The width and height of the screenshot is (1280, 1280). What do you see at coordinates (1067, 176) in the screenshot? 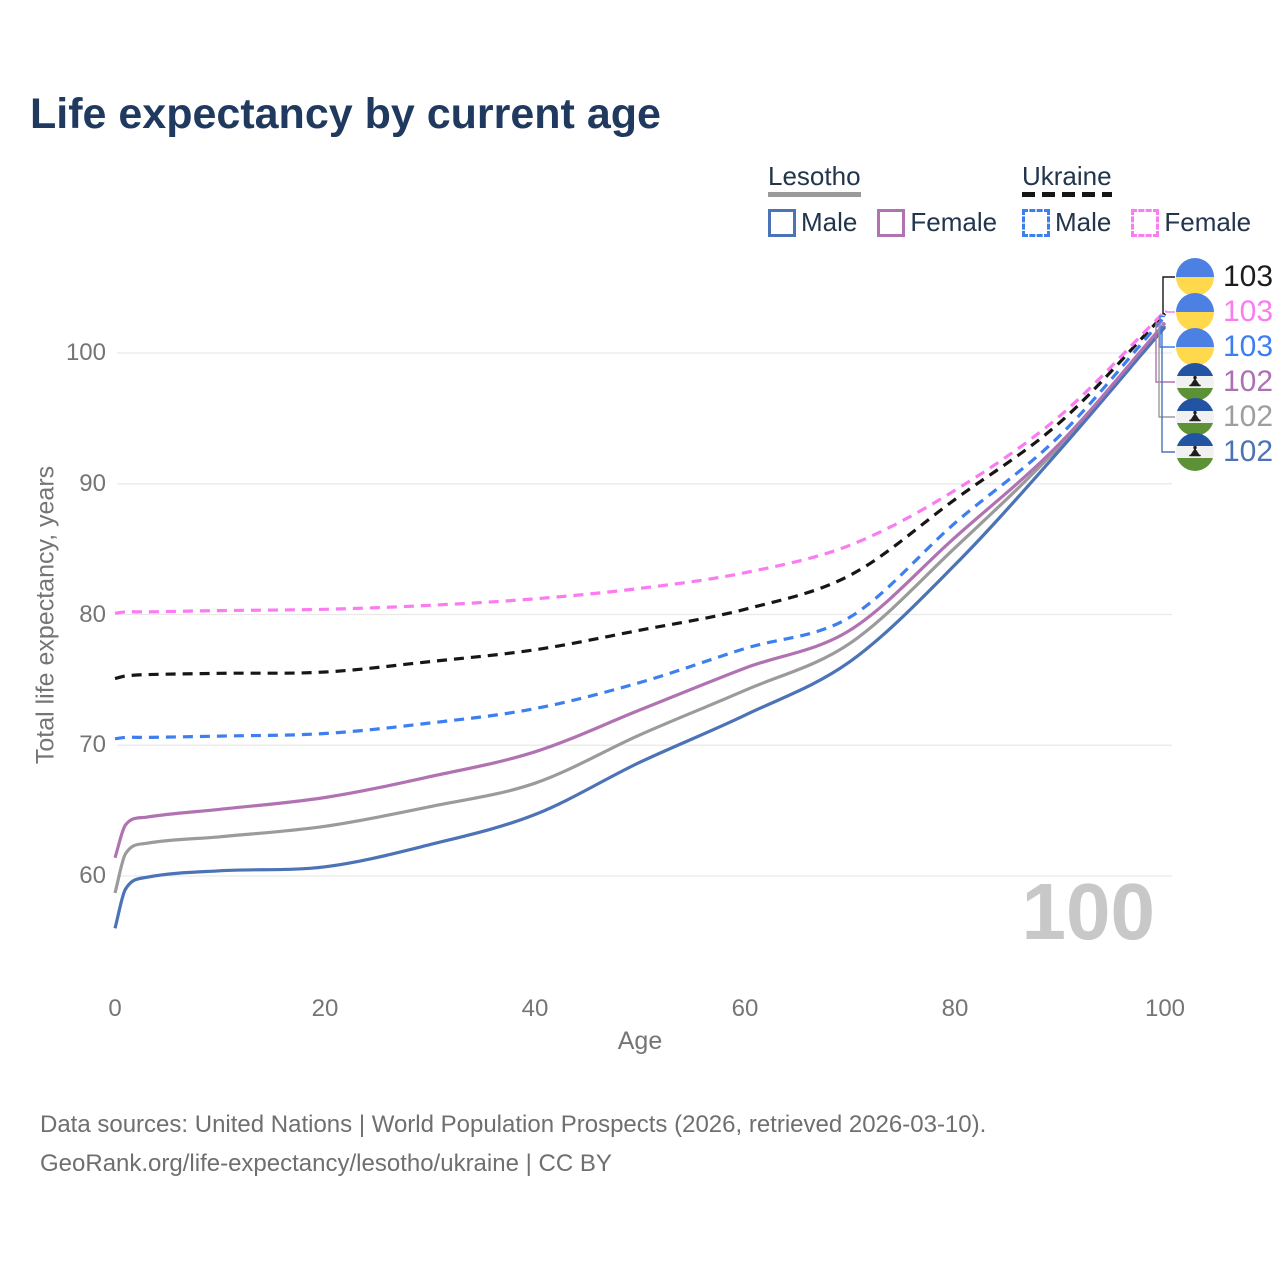
I see `legend-country-ukraine-label: Ukraine` at bounding box center [1067, 176].